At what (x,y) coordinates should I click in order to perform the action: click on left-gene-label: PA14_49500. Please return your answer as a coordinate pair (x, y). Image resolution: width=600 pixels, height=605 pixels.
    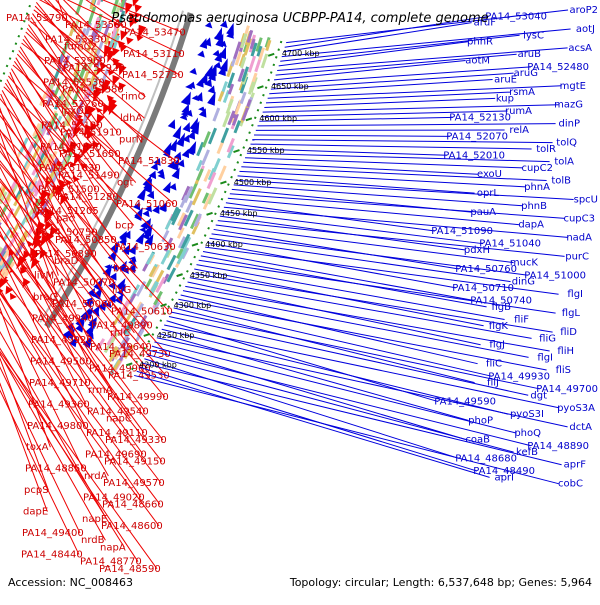
    Looking at the image, I should click on (61, 361).